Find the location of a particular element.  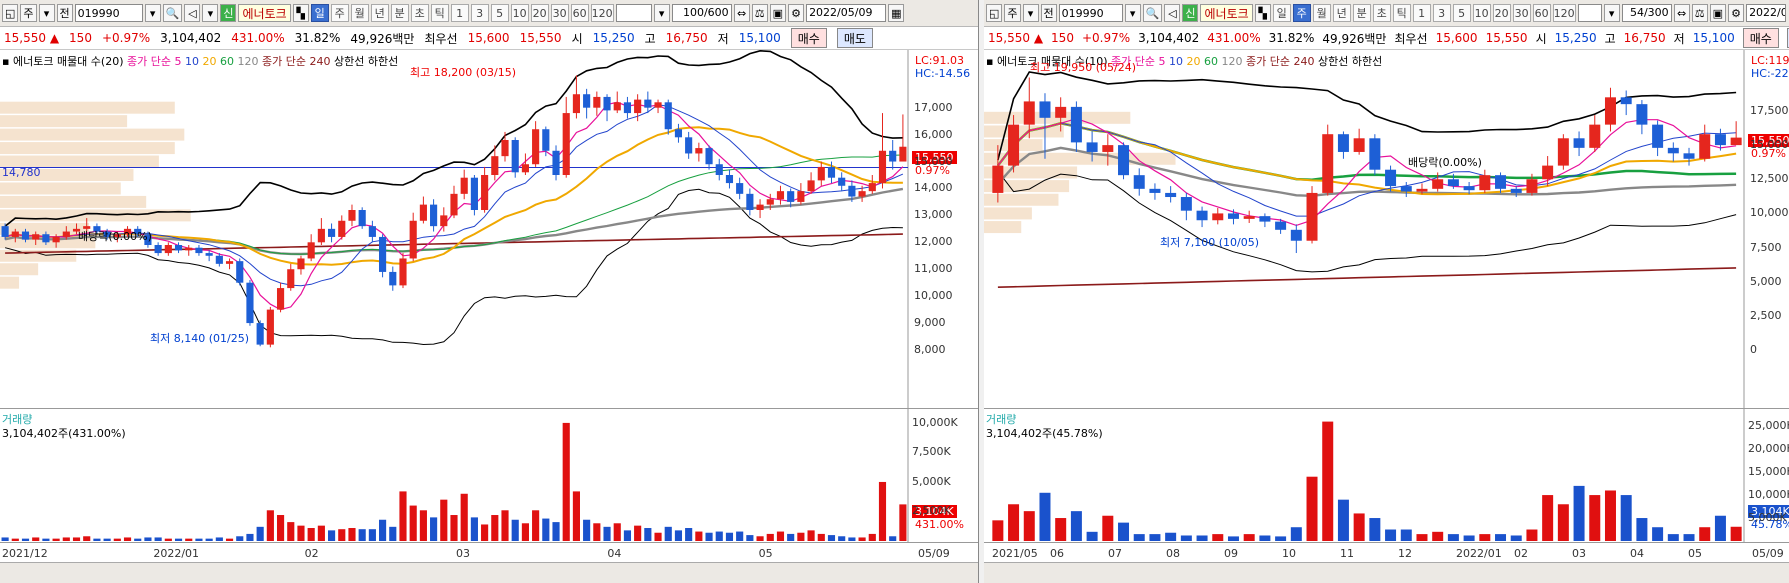

left-scrollbar is located at coordinates (489, 572).